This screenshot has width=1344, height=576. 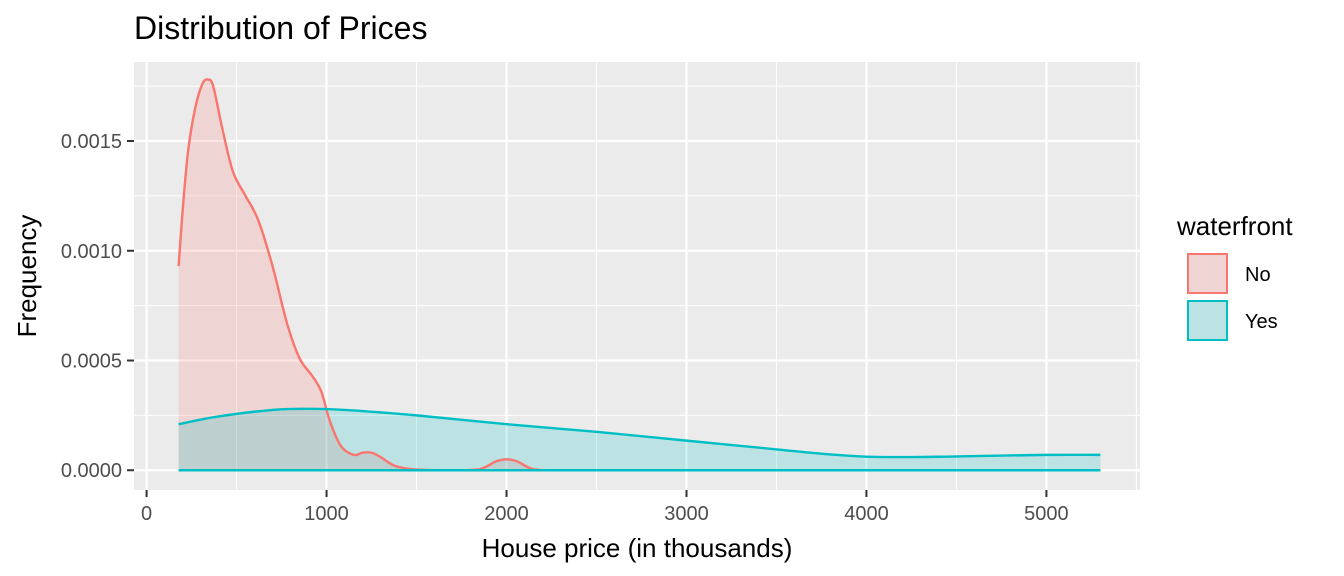 I want to click on legend: waterfront No Yes, so click(x=1234, y=276).